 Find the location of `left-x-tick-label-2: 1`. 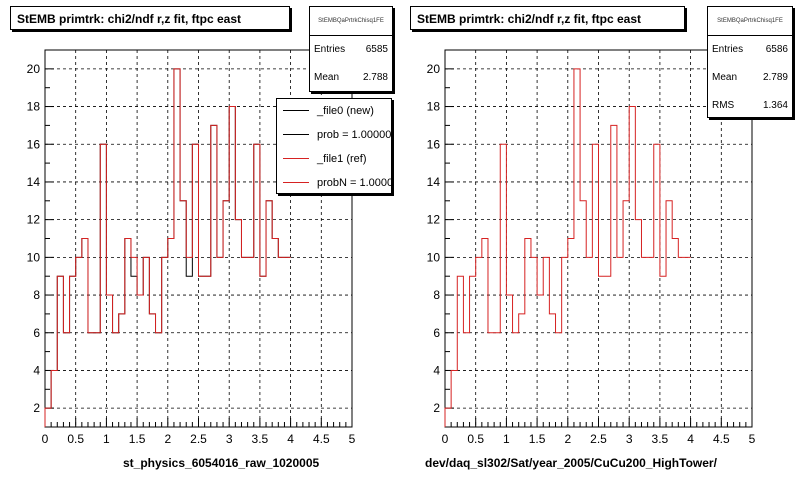

left-x-tick-label-2: 1 is located at coordinates (106, 439).